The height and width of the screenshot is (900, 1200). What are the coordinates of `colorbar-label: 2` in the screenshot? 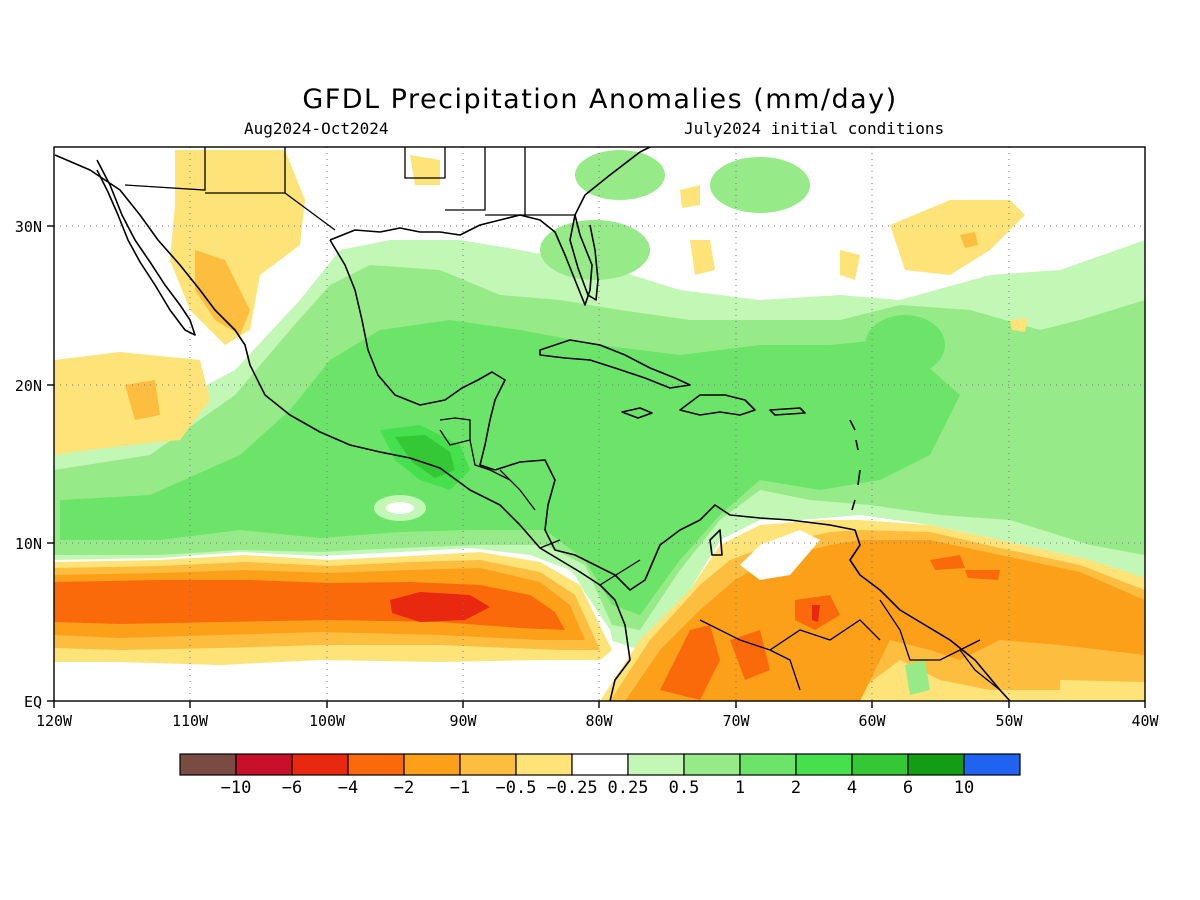 It's located at (796, 788).